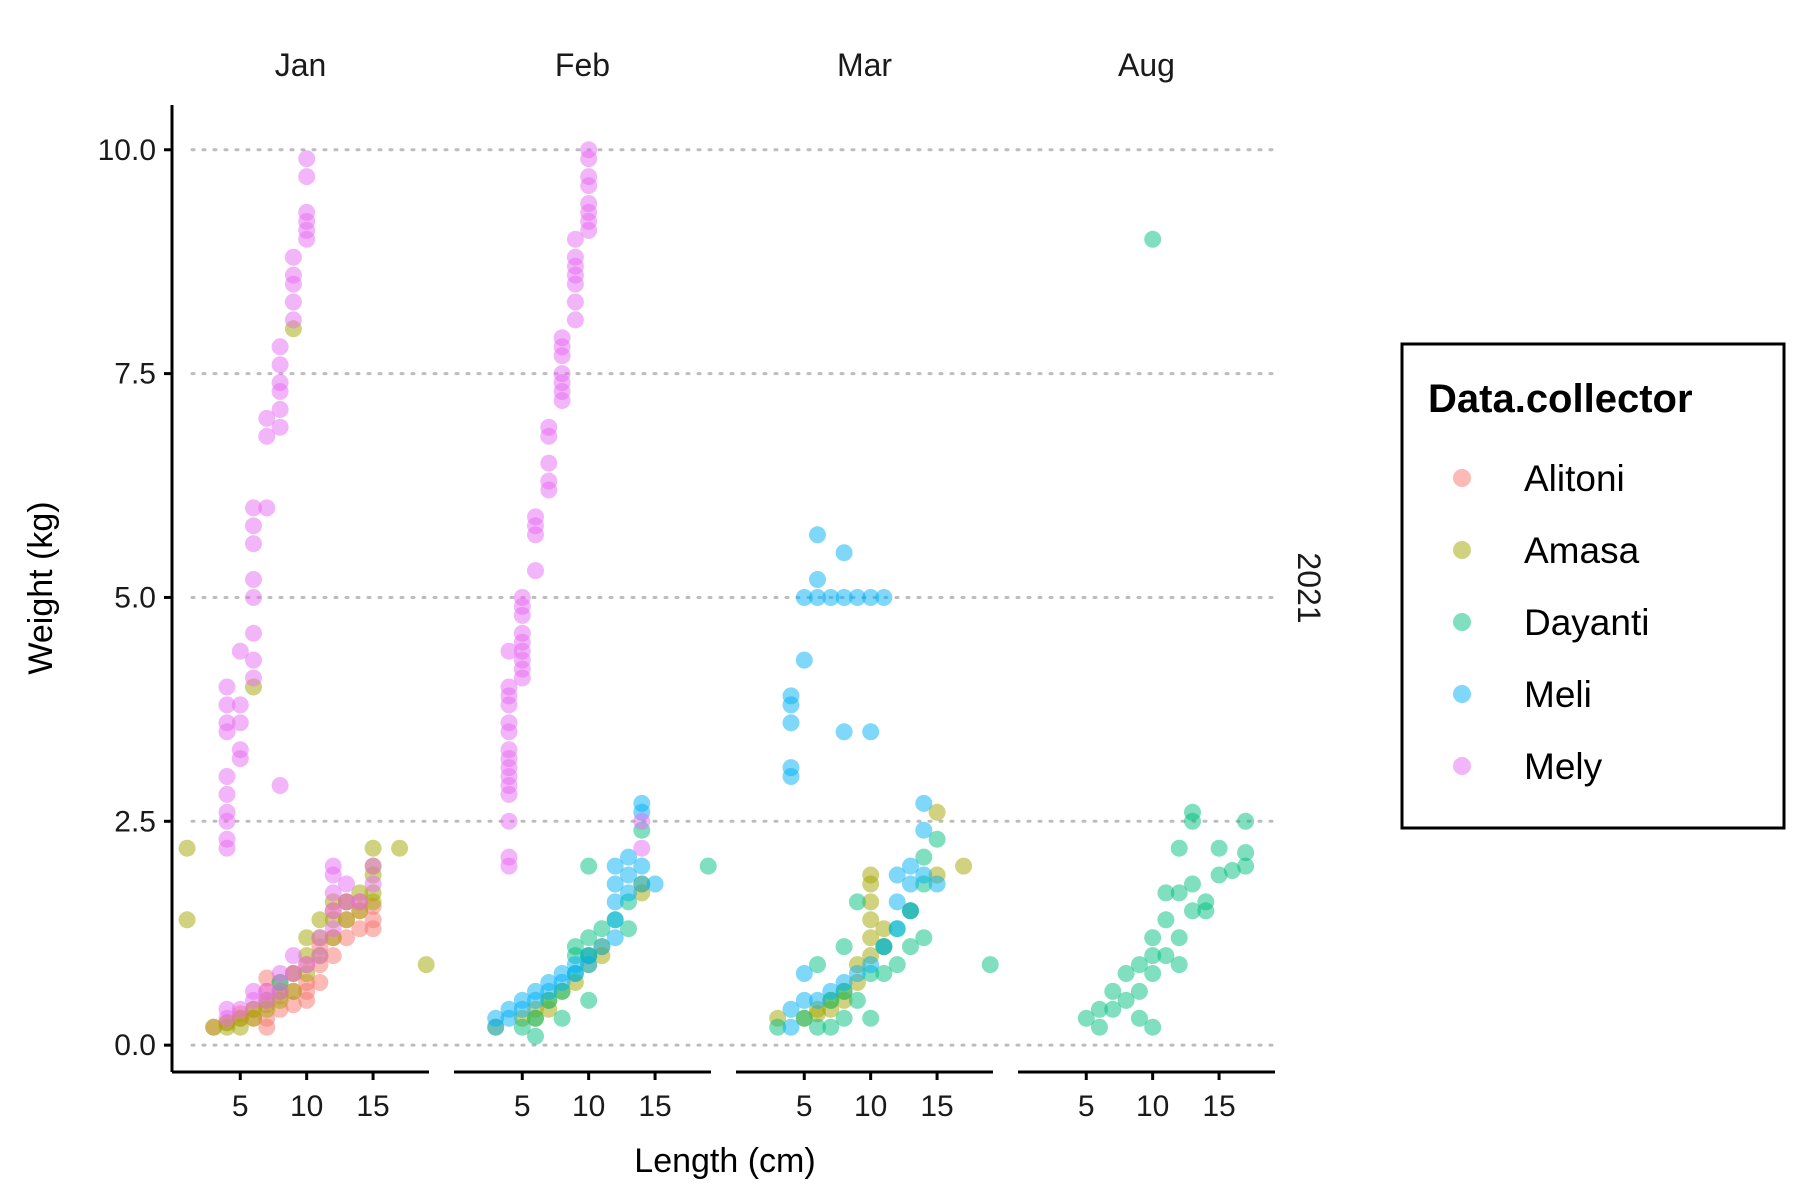 The height and width of the screenshot is (1200, 1800). What do you see at coordinates (725, 65) in the screenshot?
I see `facet-strip-labels: Jan Feb Mar Aug` at bounding box center [725, 65].